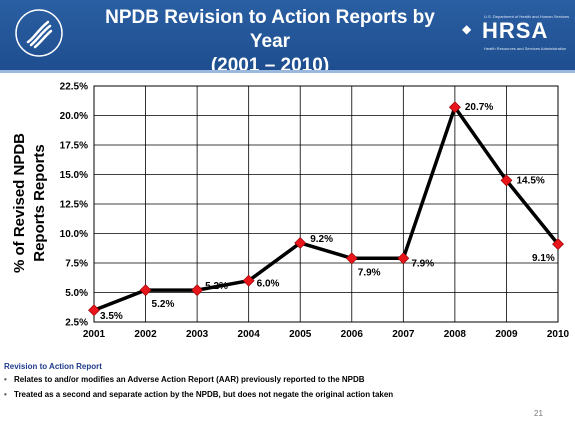 The width and height of the screenshot is (575, 431). I want to click on x-tick-label: 2006, so click(352, 334).